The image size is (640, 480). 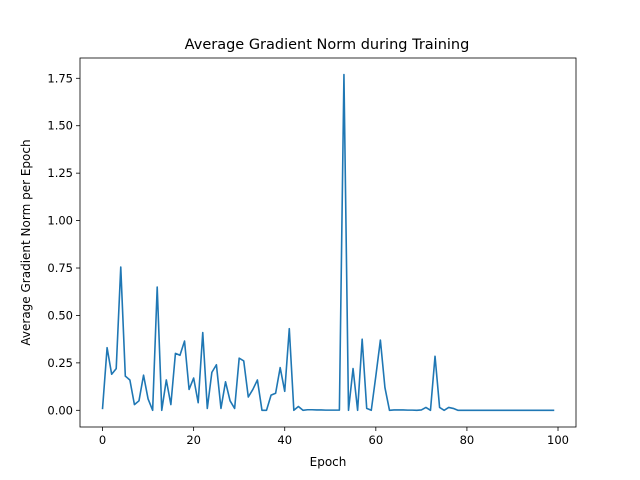 I want to click on x-tick-label: 80, so click(x=467, y=440).